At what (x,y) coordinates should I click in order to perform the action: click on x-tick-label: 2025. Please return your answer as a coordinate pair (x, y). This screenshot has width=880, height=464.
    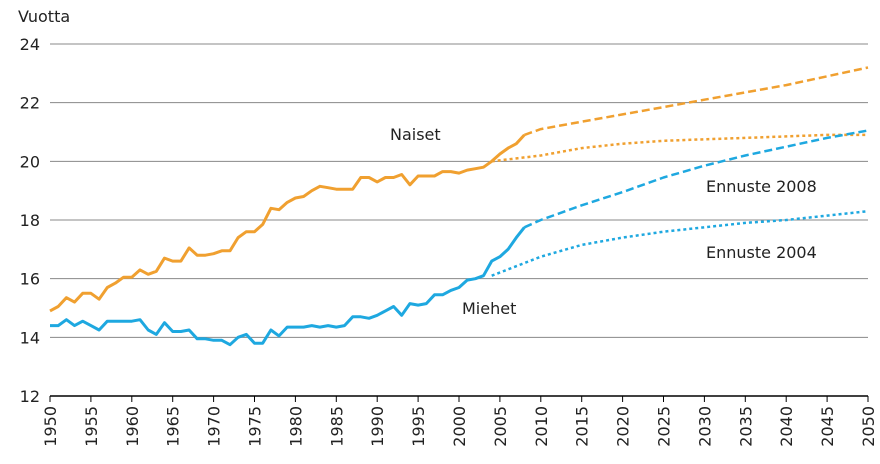
    Looking at the image, I should click on (664, 426).